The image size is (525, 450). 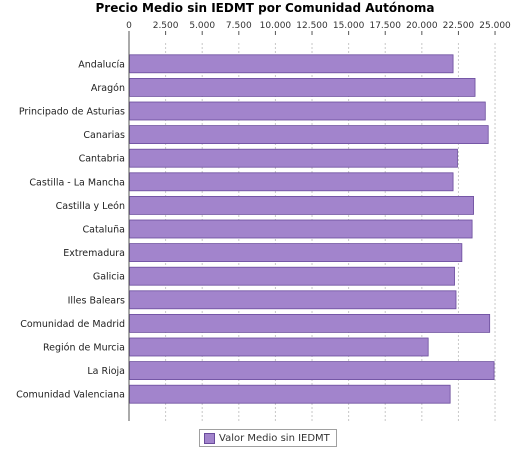 I want to click on legend-label: Valor Medio sin IEDMT, so click(x=274, y=438).